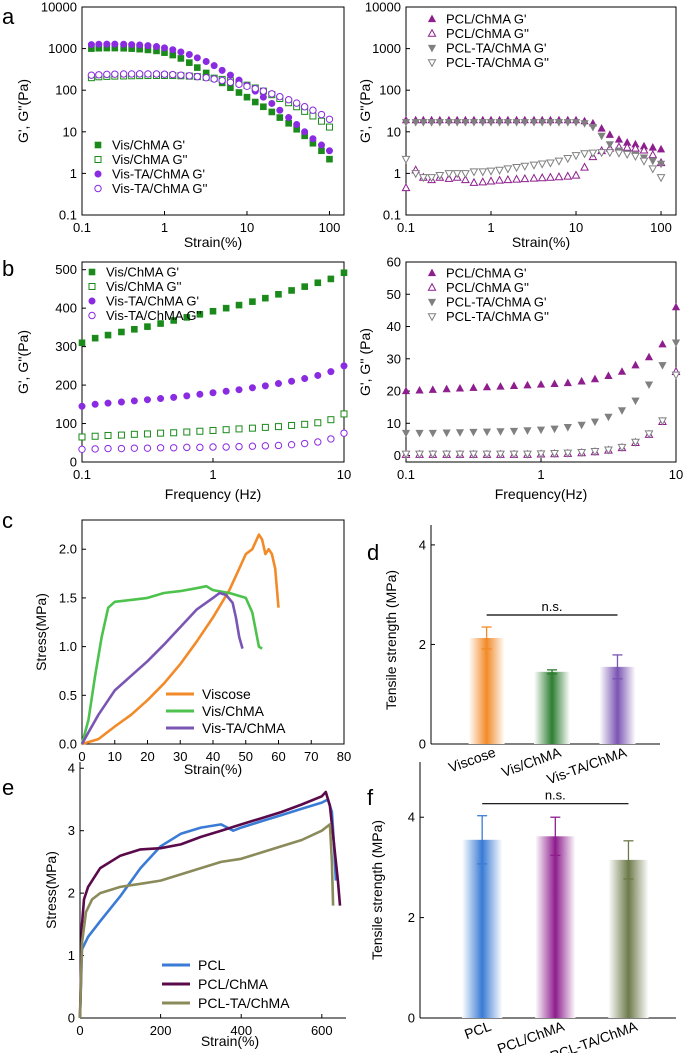  What do you see at coordinates (66, 423) in the screenshot?
I see `y-tick-label: 100` at bounding box center [66, 423].